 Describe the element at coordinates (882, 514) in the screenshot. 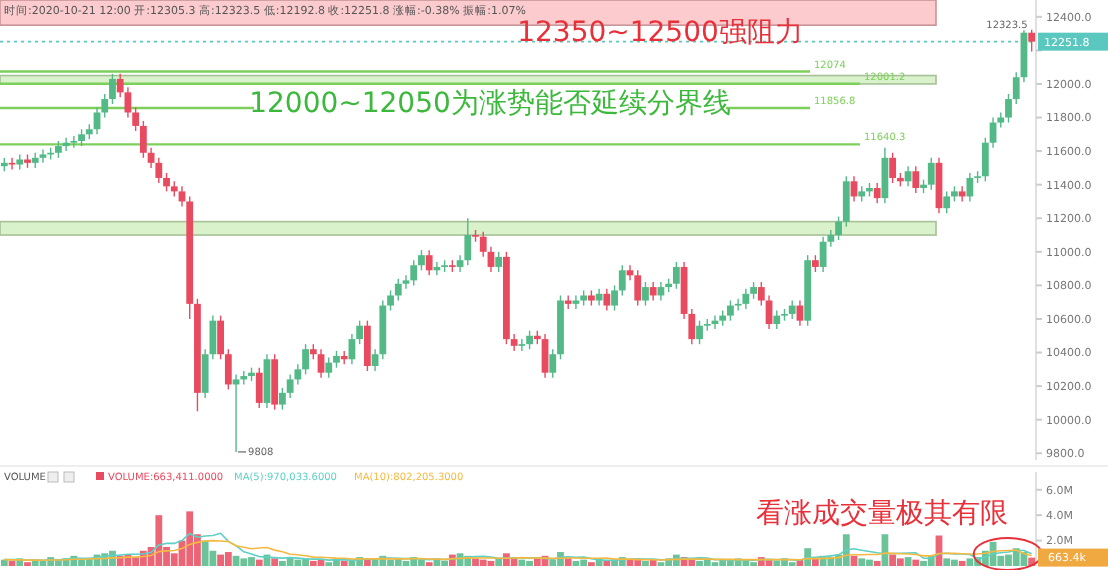

I see `annotation: 看涨成交量极其有限` at that location.